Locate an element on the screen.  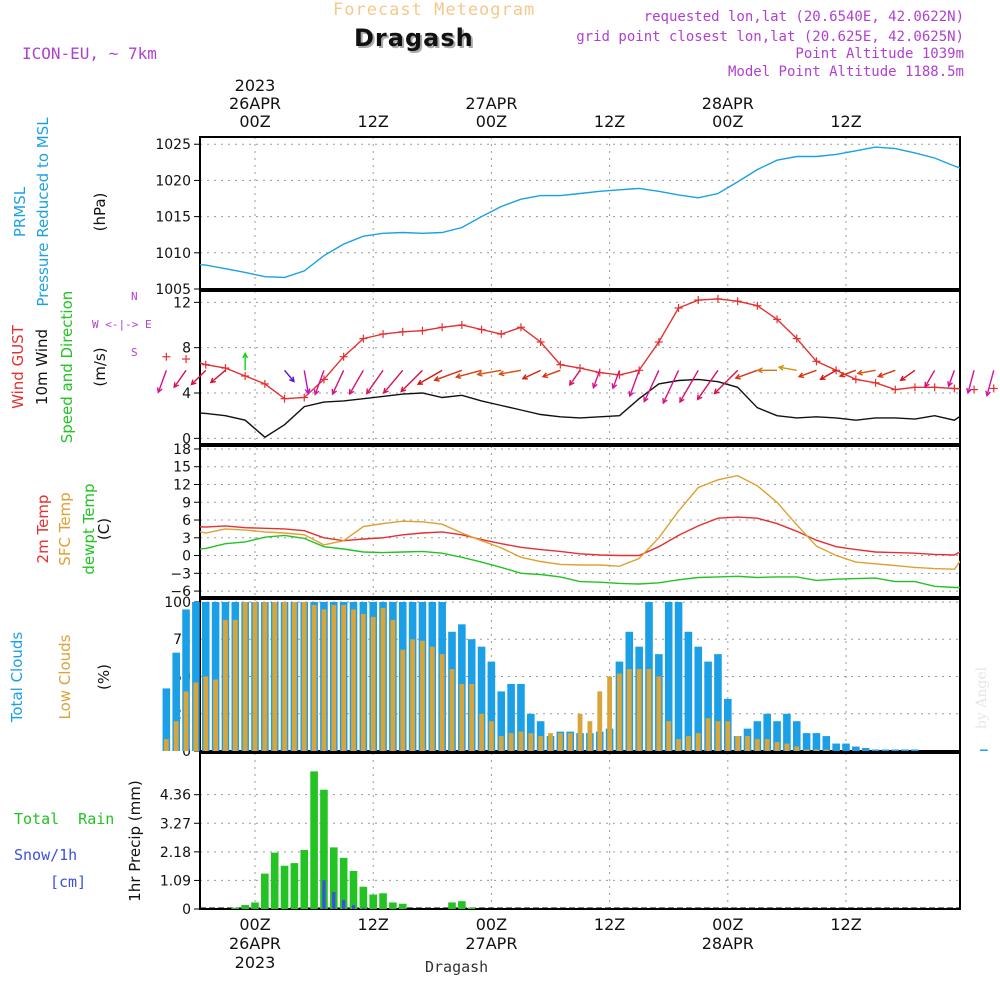
product-title: Forecast Meteogram is located at coordinates (434, 10).